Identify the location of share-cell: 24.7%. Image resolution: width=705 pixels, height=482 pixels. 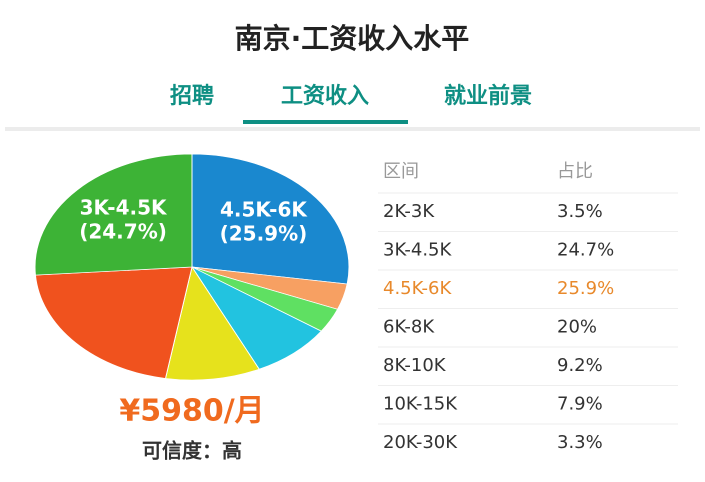
(585, 250).